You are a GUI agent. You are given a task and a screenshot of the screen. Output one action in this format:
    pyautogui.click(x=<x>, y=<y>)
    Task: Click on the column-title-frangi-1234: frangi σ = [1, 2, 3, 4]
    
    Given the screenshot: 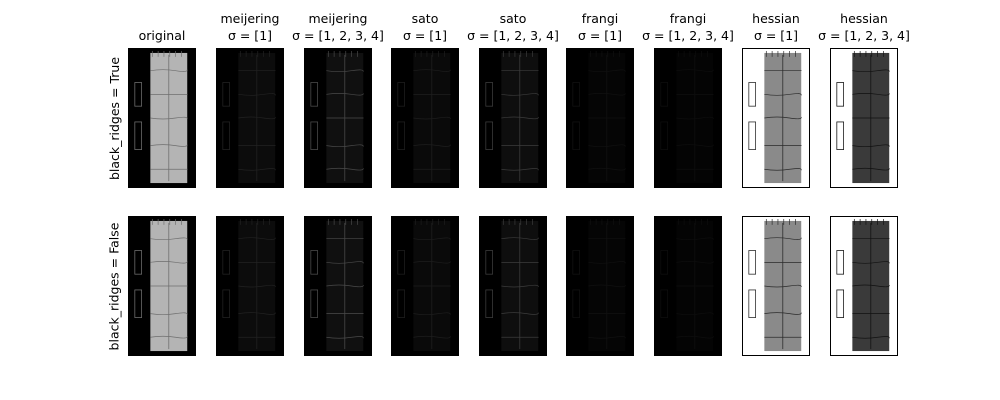 What is the action you would take?
    pyautogui.click(x=688, y=27)
    